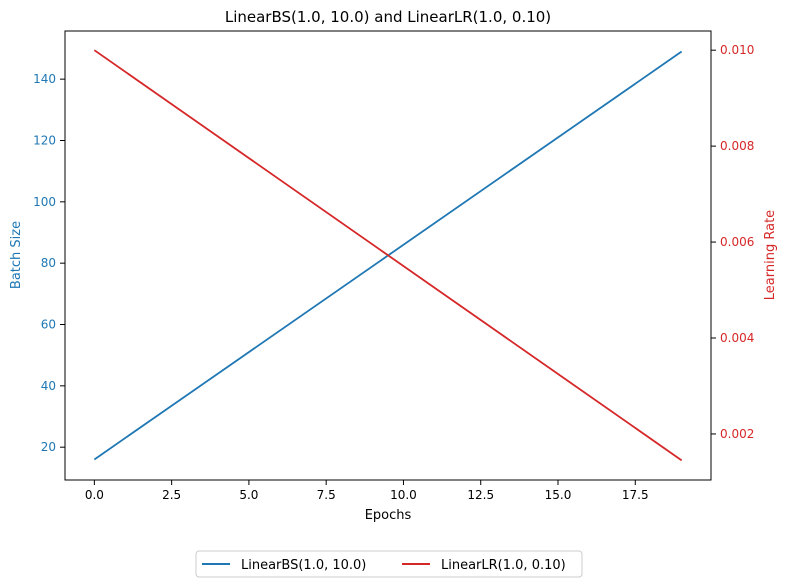 The width and height of the screenshot is (790, 587). I want to click on x-tick-label: 0.0, so click(94, 495).